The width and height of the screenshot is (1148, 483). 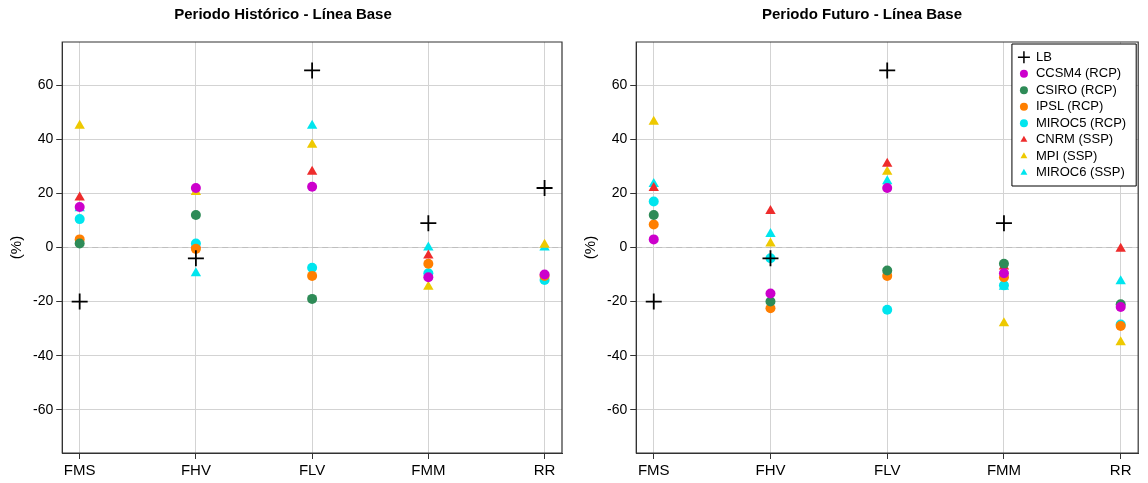 What do you see at coordinates (1081, 122) in the screenshot?
I see `legend-label: MIROC5 (RCP)` at bounding box center [1081, 122].